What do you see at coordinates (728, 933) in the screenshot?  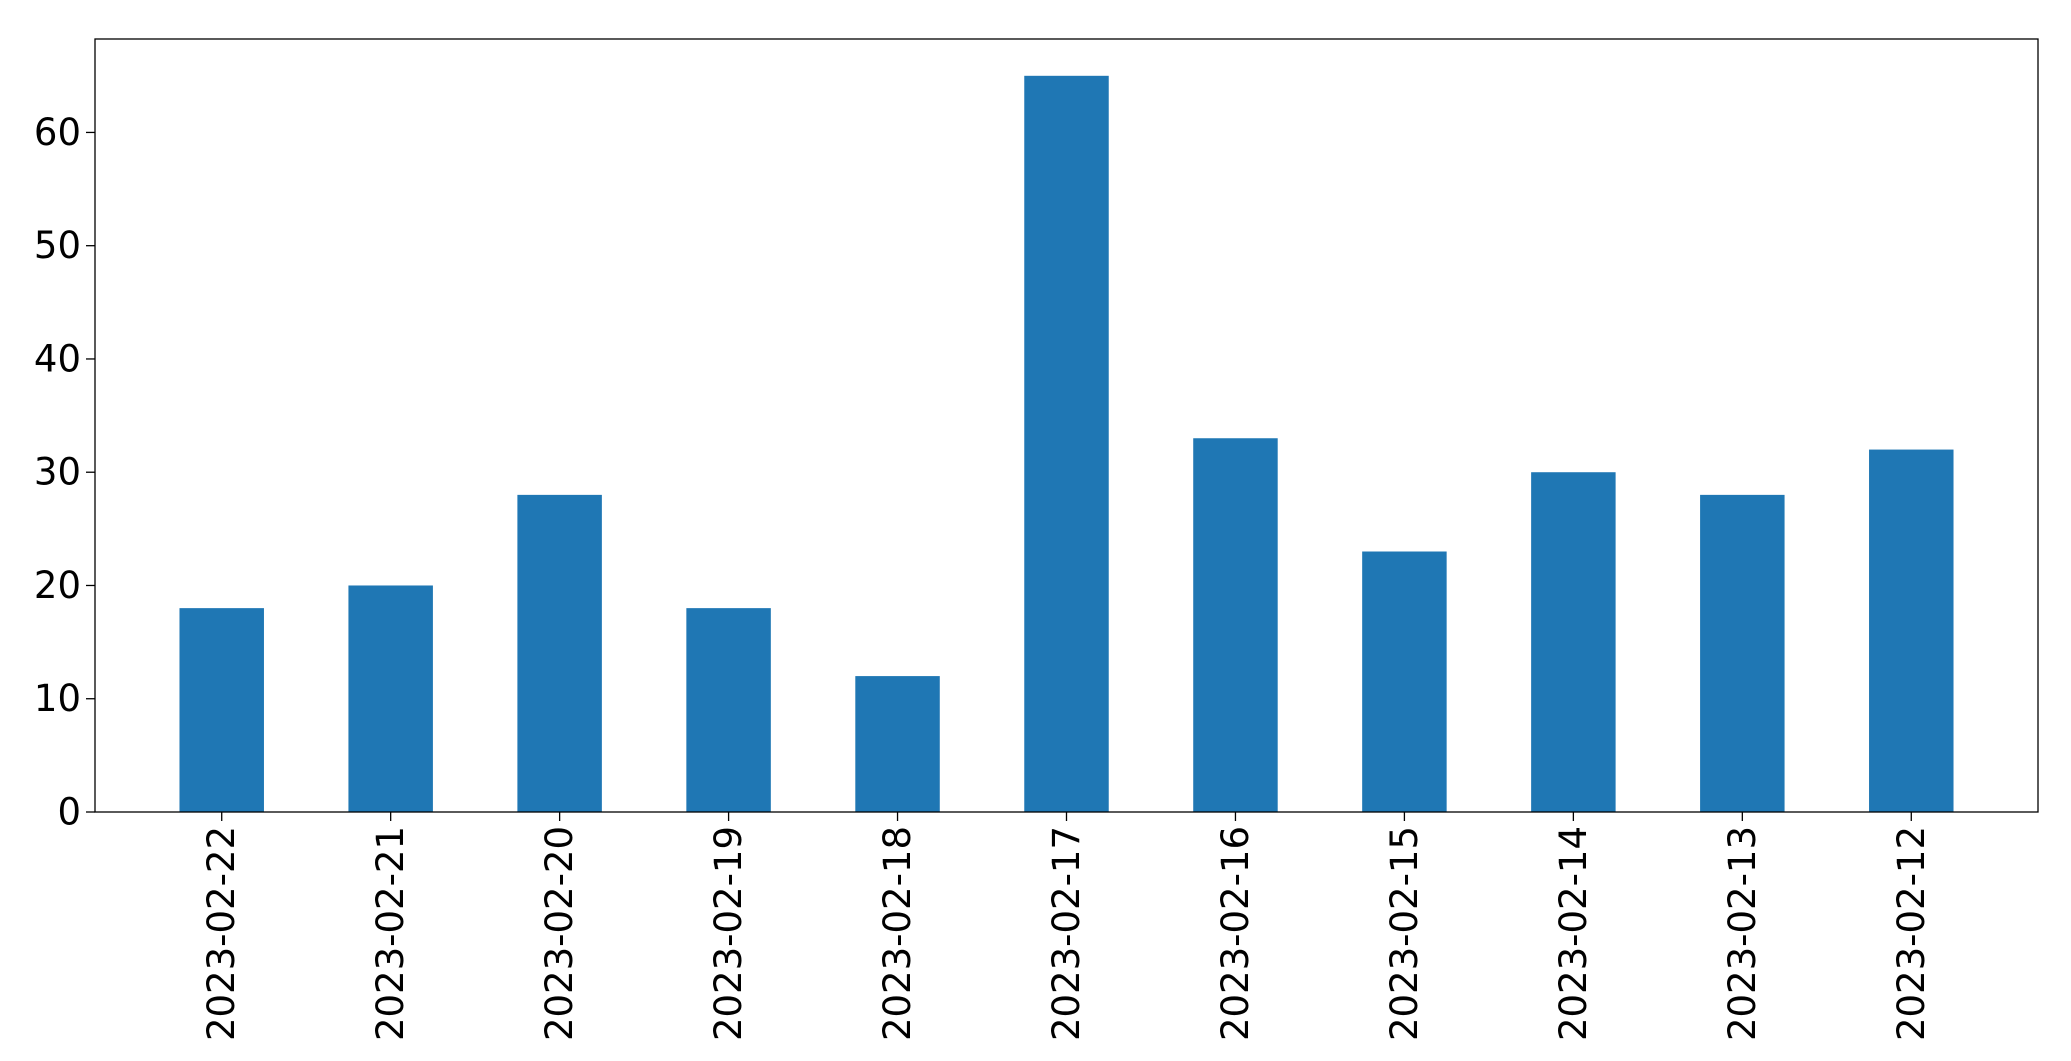 I see `x-tick-label: 2023-02-19` at bounding box center [728, 933].